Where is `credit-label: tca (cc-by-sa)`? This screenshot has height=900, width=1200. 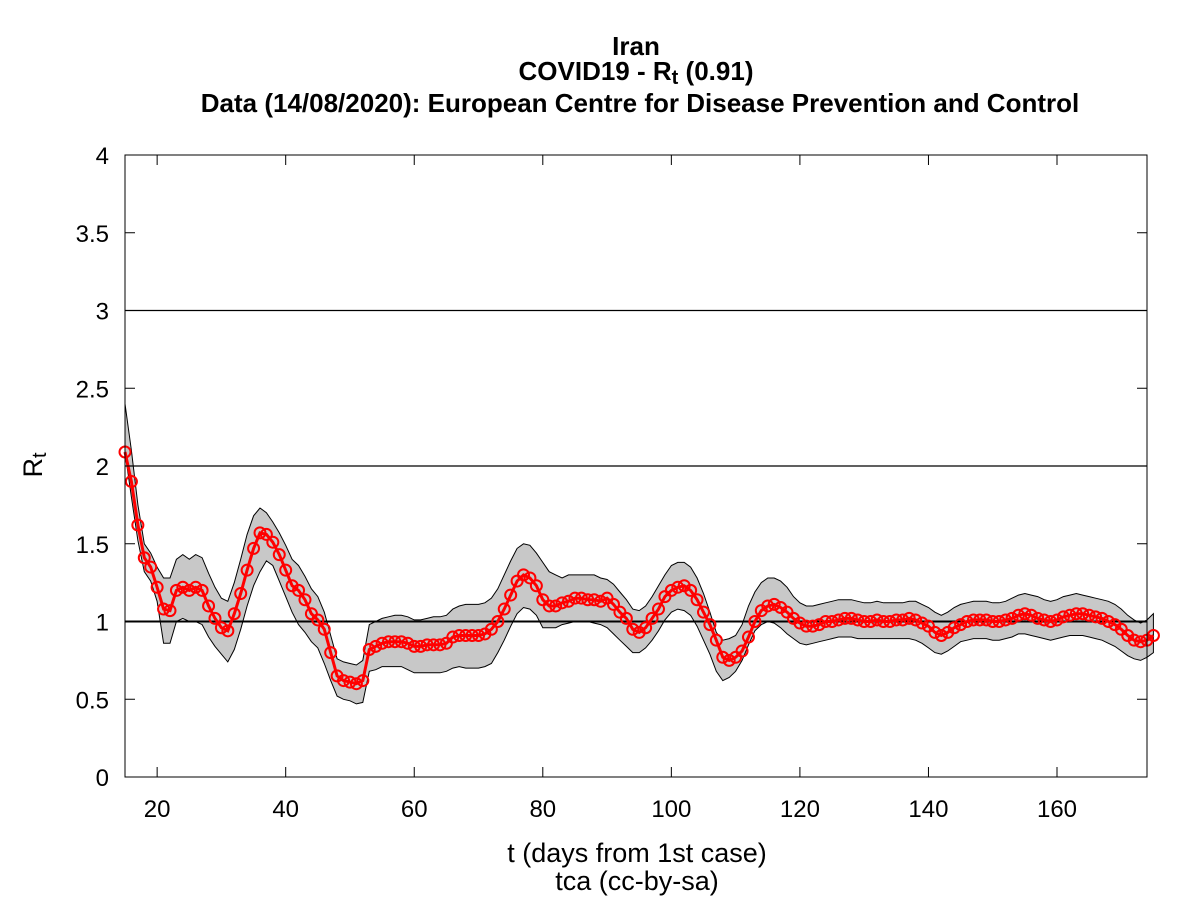 credit-label: tca (cc-by-sa) is located at coordinates (637, 881).